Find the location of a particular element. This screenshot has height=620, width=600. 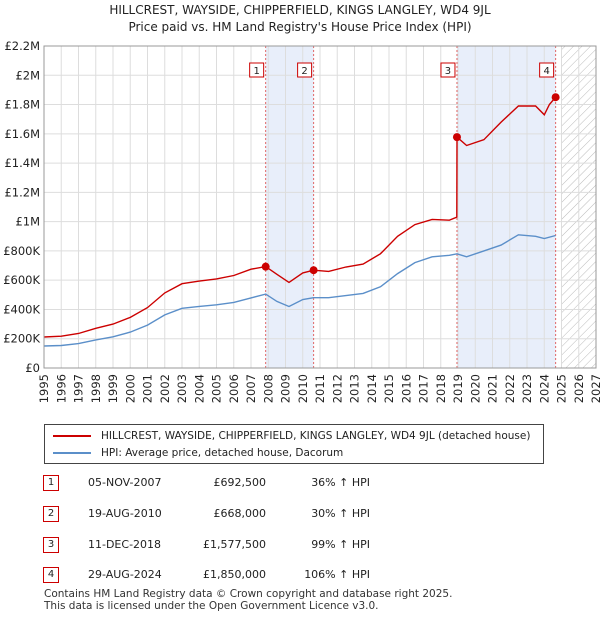

transaction-date: 19-AUG-2010 is located at coordinates (125, 513).